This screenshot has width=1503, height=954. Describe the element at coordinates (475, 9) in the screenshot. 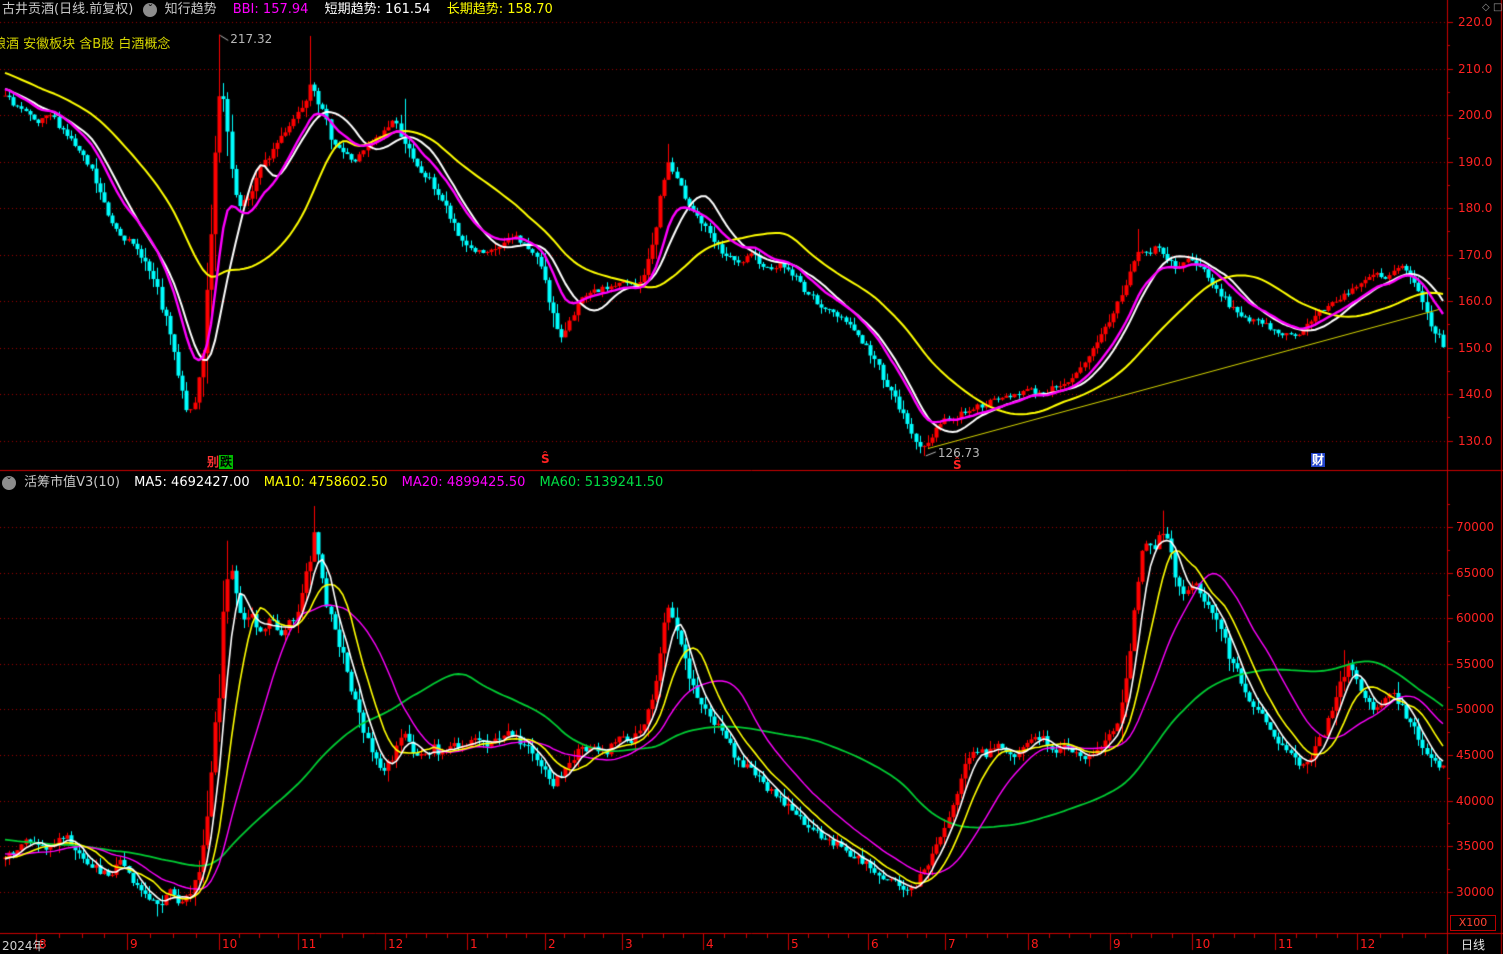

I see `long-trend-label: 长期趋势:` at that location.